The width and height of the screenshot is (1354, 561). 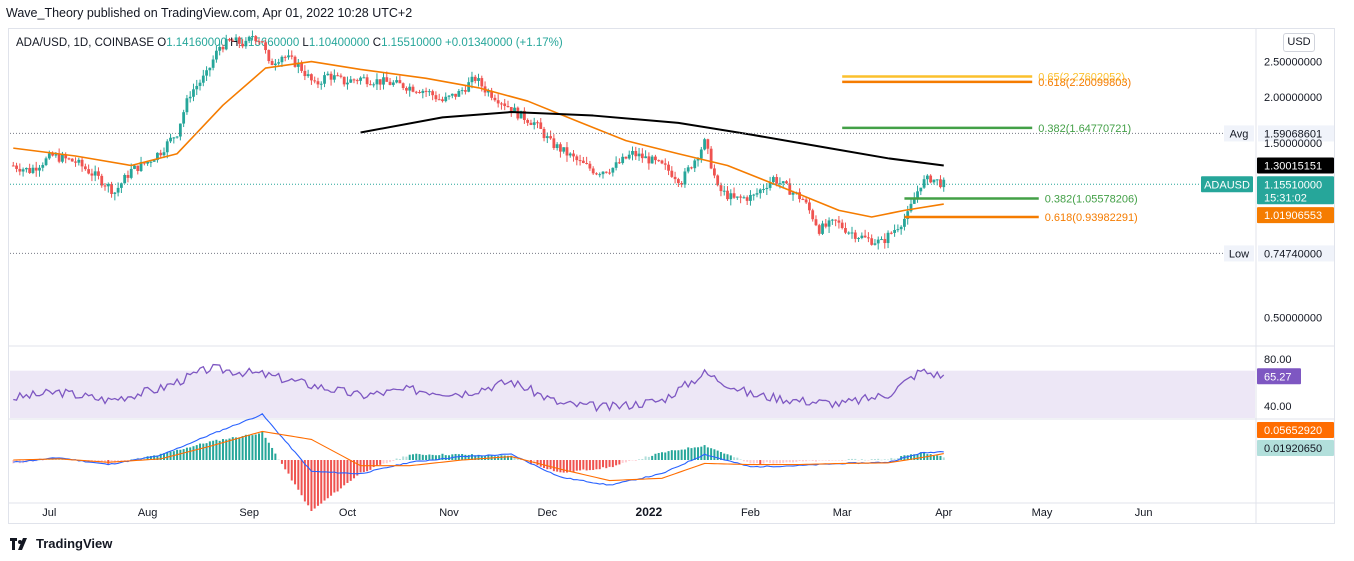 I want to click on badge-ma-black-bg, so click(x=1295, y=165).